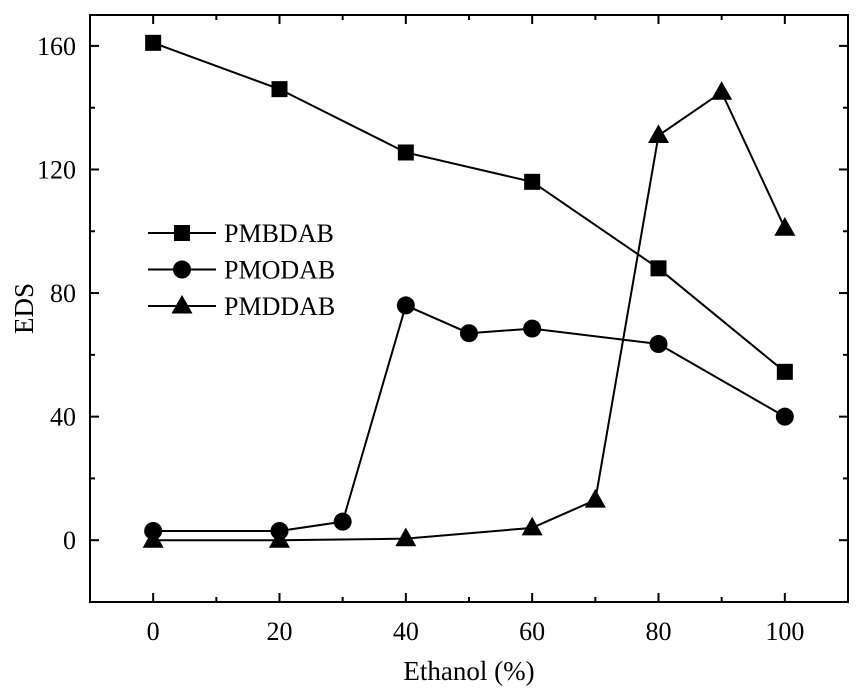 This screenshot has width=865, height=696. What do you see at coordinates (56, 46) in the screenshot?
I see `y-tick-label: 160` at bounding box center [56, 46].